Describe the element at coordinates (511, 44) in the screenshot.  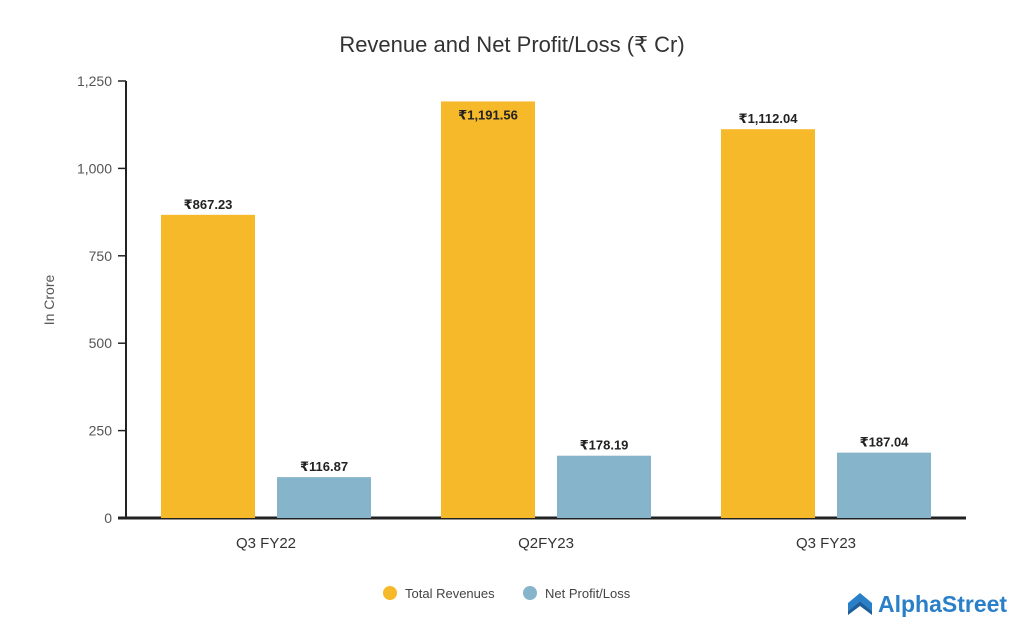
I see `chart-title: Revenue and Net Profit/Loss (₹ Cr)` at that location.